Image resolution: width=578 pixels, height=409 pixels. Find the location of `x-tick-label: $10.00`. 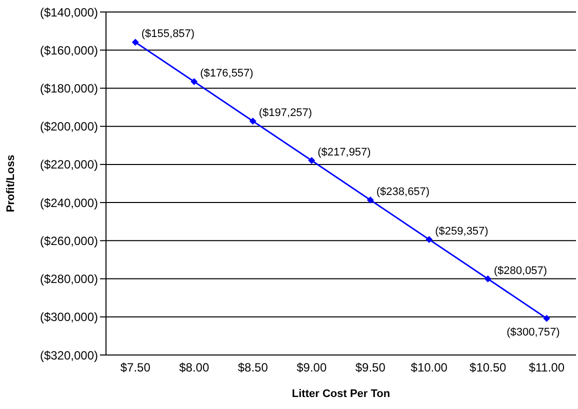

x-tick-label: $10.00 is located at coordinates (429, 367).